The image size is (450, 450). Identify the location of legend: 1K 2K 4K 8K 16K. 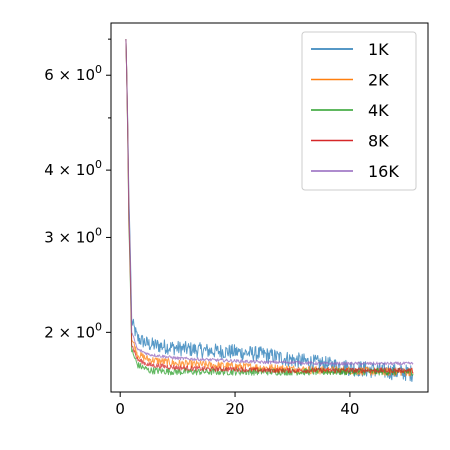
(359, 111).